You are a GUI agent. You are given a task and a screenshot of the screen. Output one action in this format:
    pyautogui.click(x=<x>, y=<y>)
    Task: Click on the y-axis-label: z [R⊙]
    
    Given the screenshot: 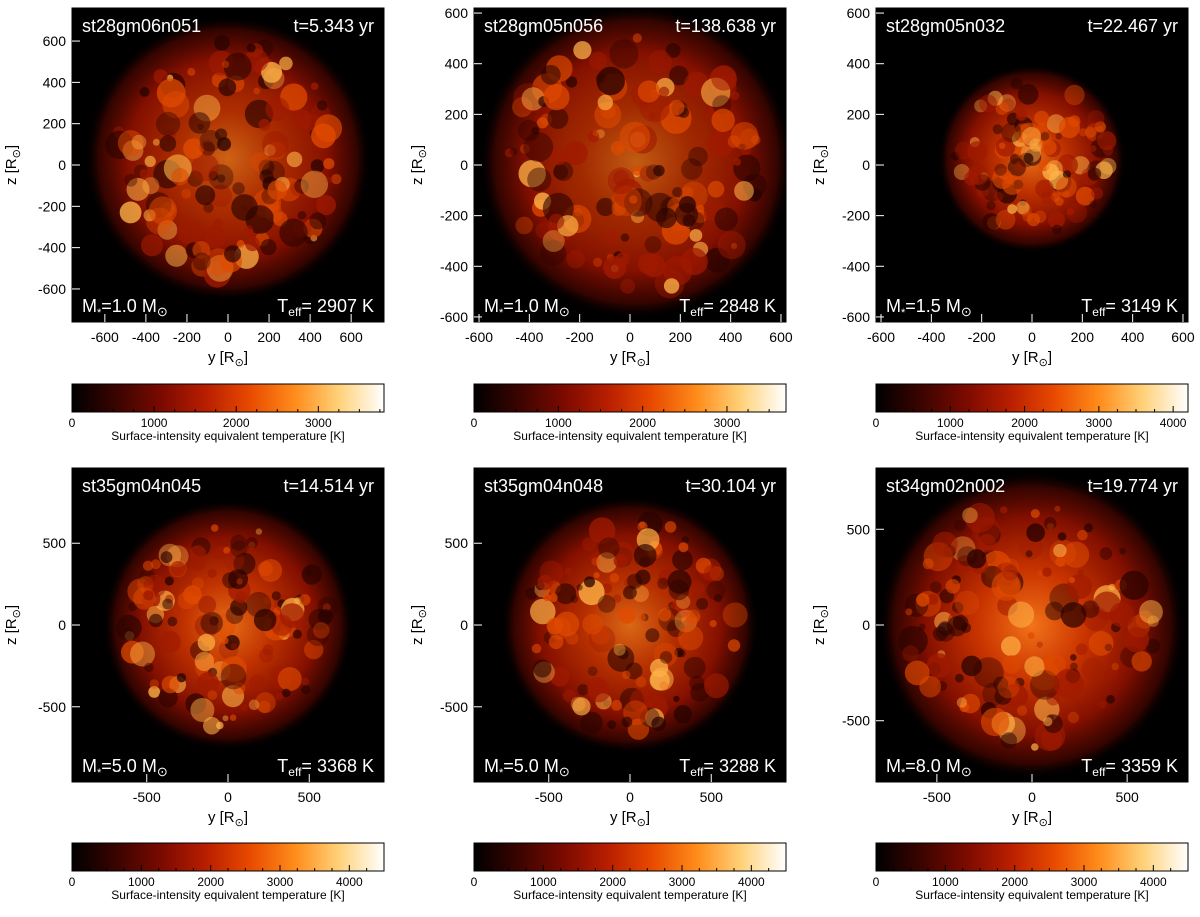 What is the action you would take?
    pyautogui.click(x=419, y=625)
    